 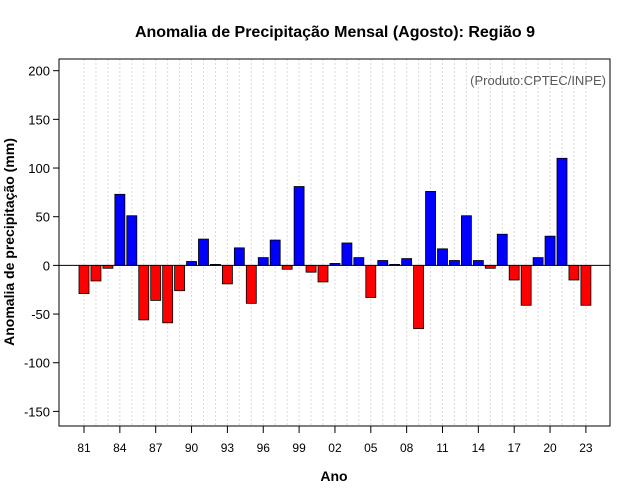 What do you see at coordinates (41, 241) in the screenshot?
I see `y-axis: -150 -100 -50 0 50 100 150 200` at bounding box center [41, 241].